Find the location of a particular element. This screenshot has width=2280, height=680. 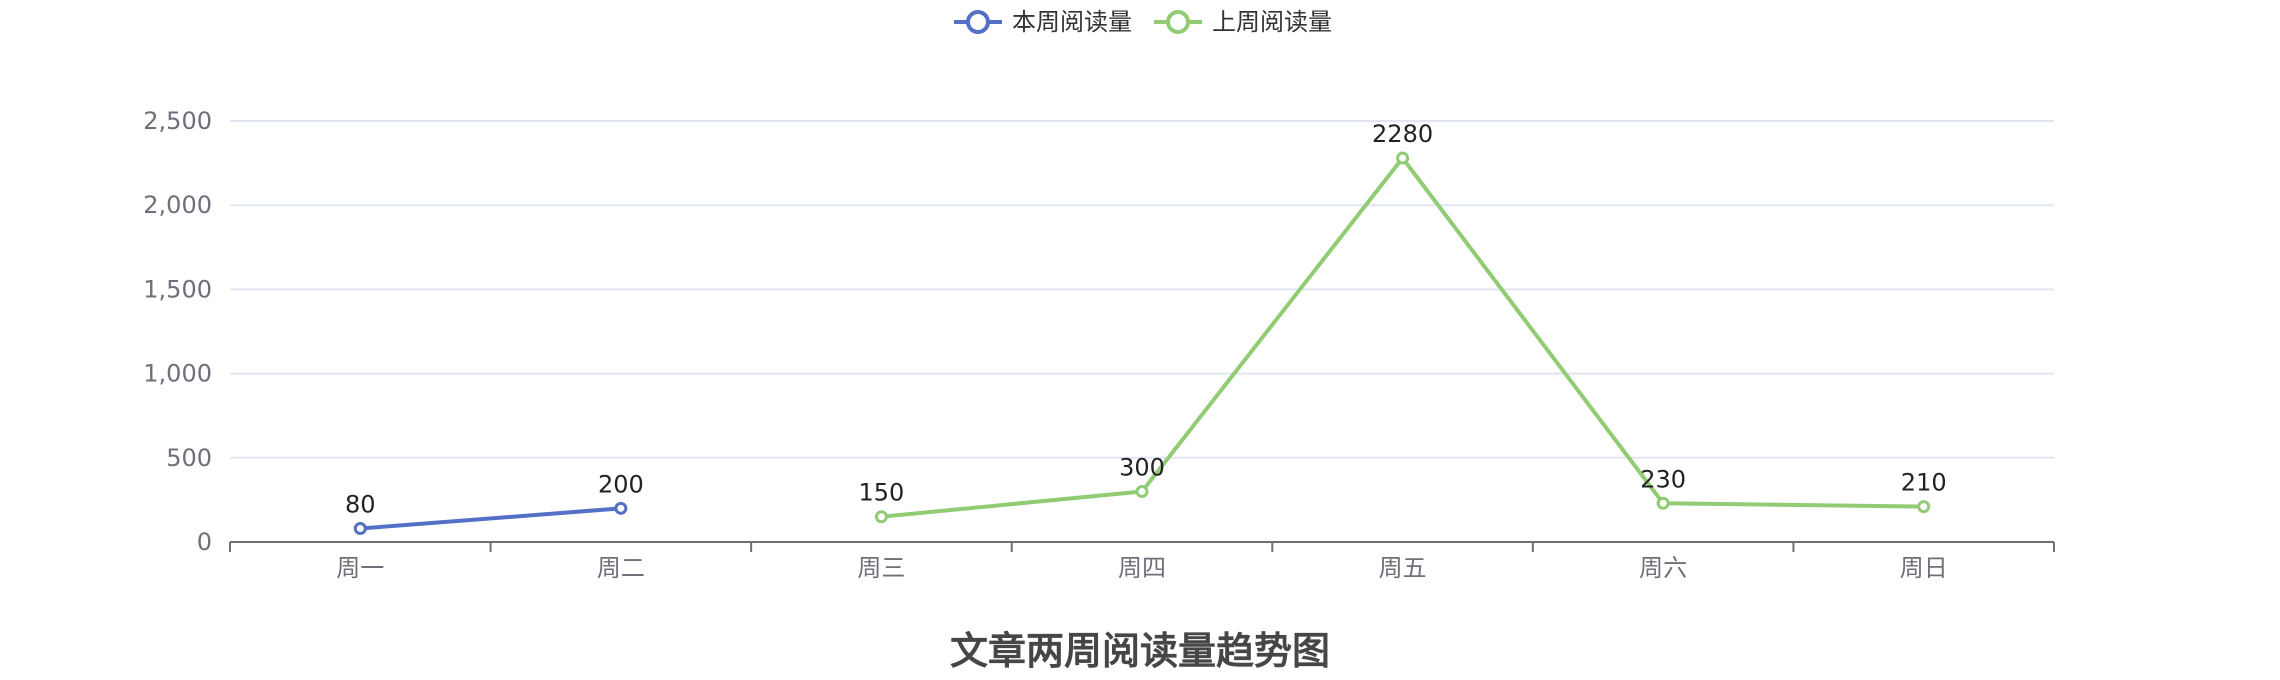

legend-item-1: 本周阅读量 is located at coordinates (1043, 22).